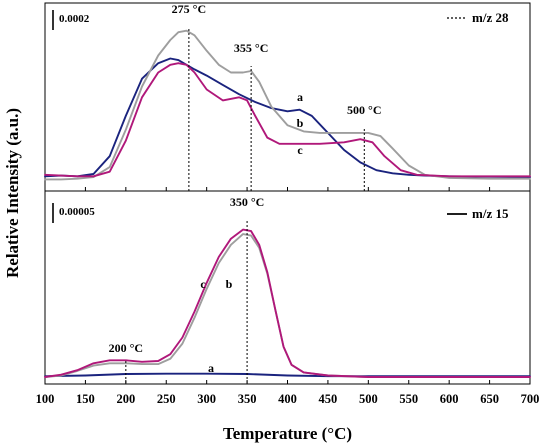 The image size is (550, 446). Describe the element at coordinates (74, 19) in the screenshot. I see `scale-bar-label: 0.0002` at that location.